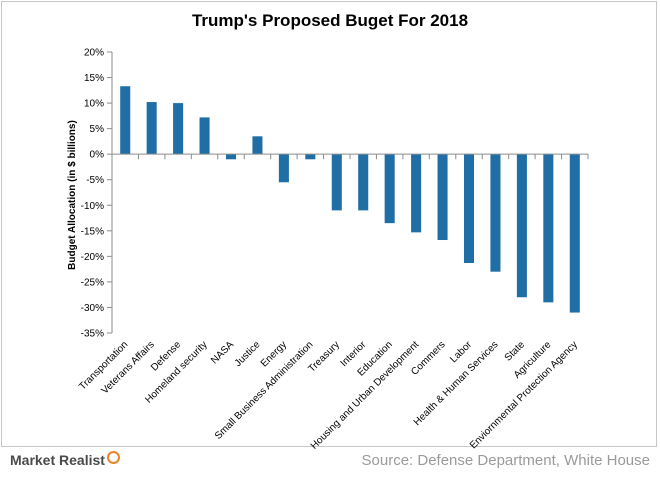 Image resolution: width=660 pixels, height=478 pixels. What do you see at coordinates (113, 457) in the screenshot?
I see `magnifier-icon` at bounding box center [113, 457].